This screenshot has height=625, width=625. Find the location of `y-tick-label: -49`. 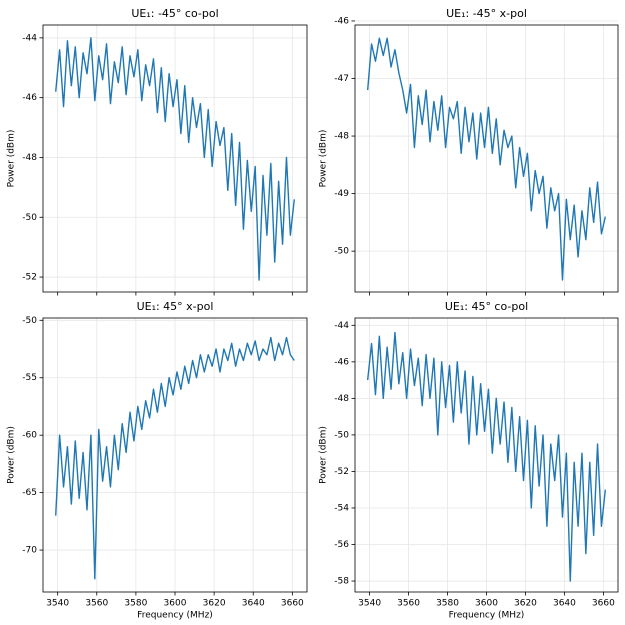

y-tick-label: -49 is located at coordinates (341, 194).